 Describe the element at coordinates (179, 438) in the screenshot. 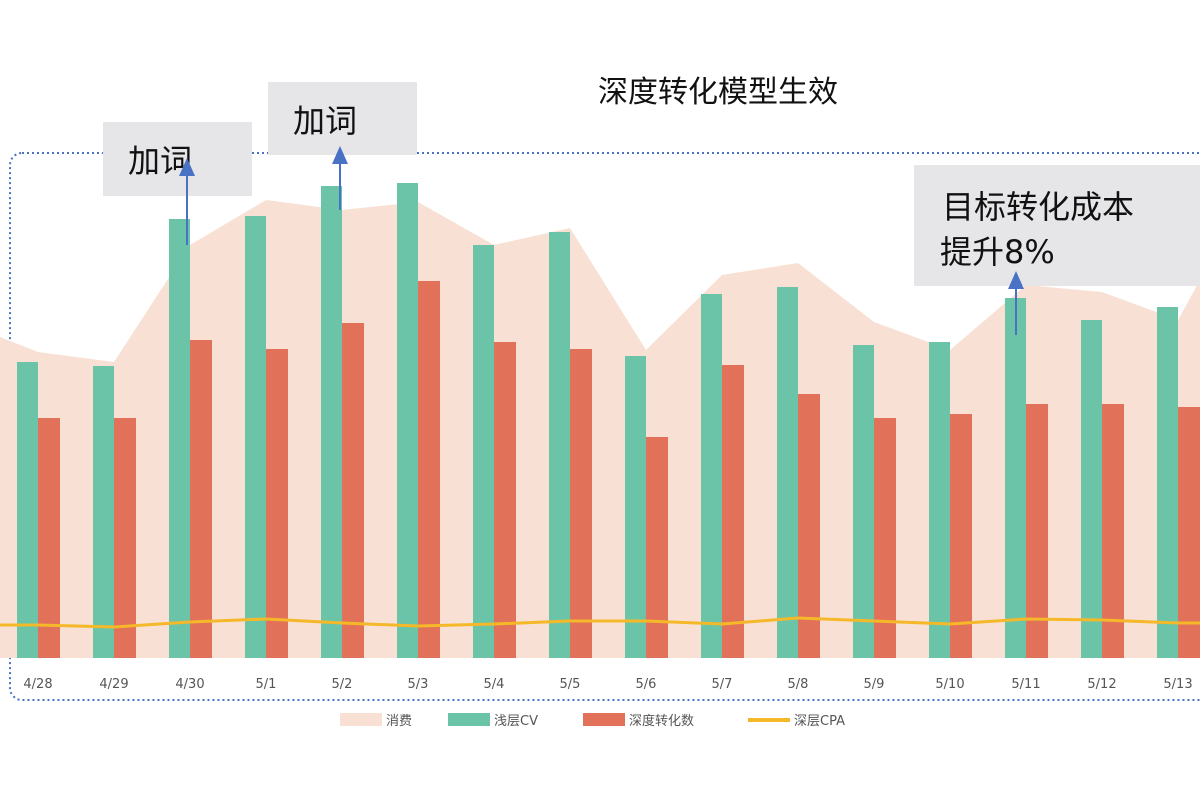

I see `bar-浅层CV-4/30` at that location.